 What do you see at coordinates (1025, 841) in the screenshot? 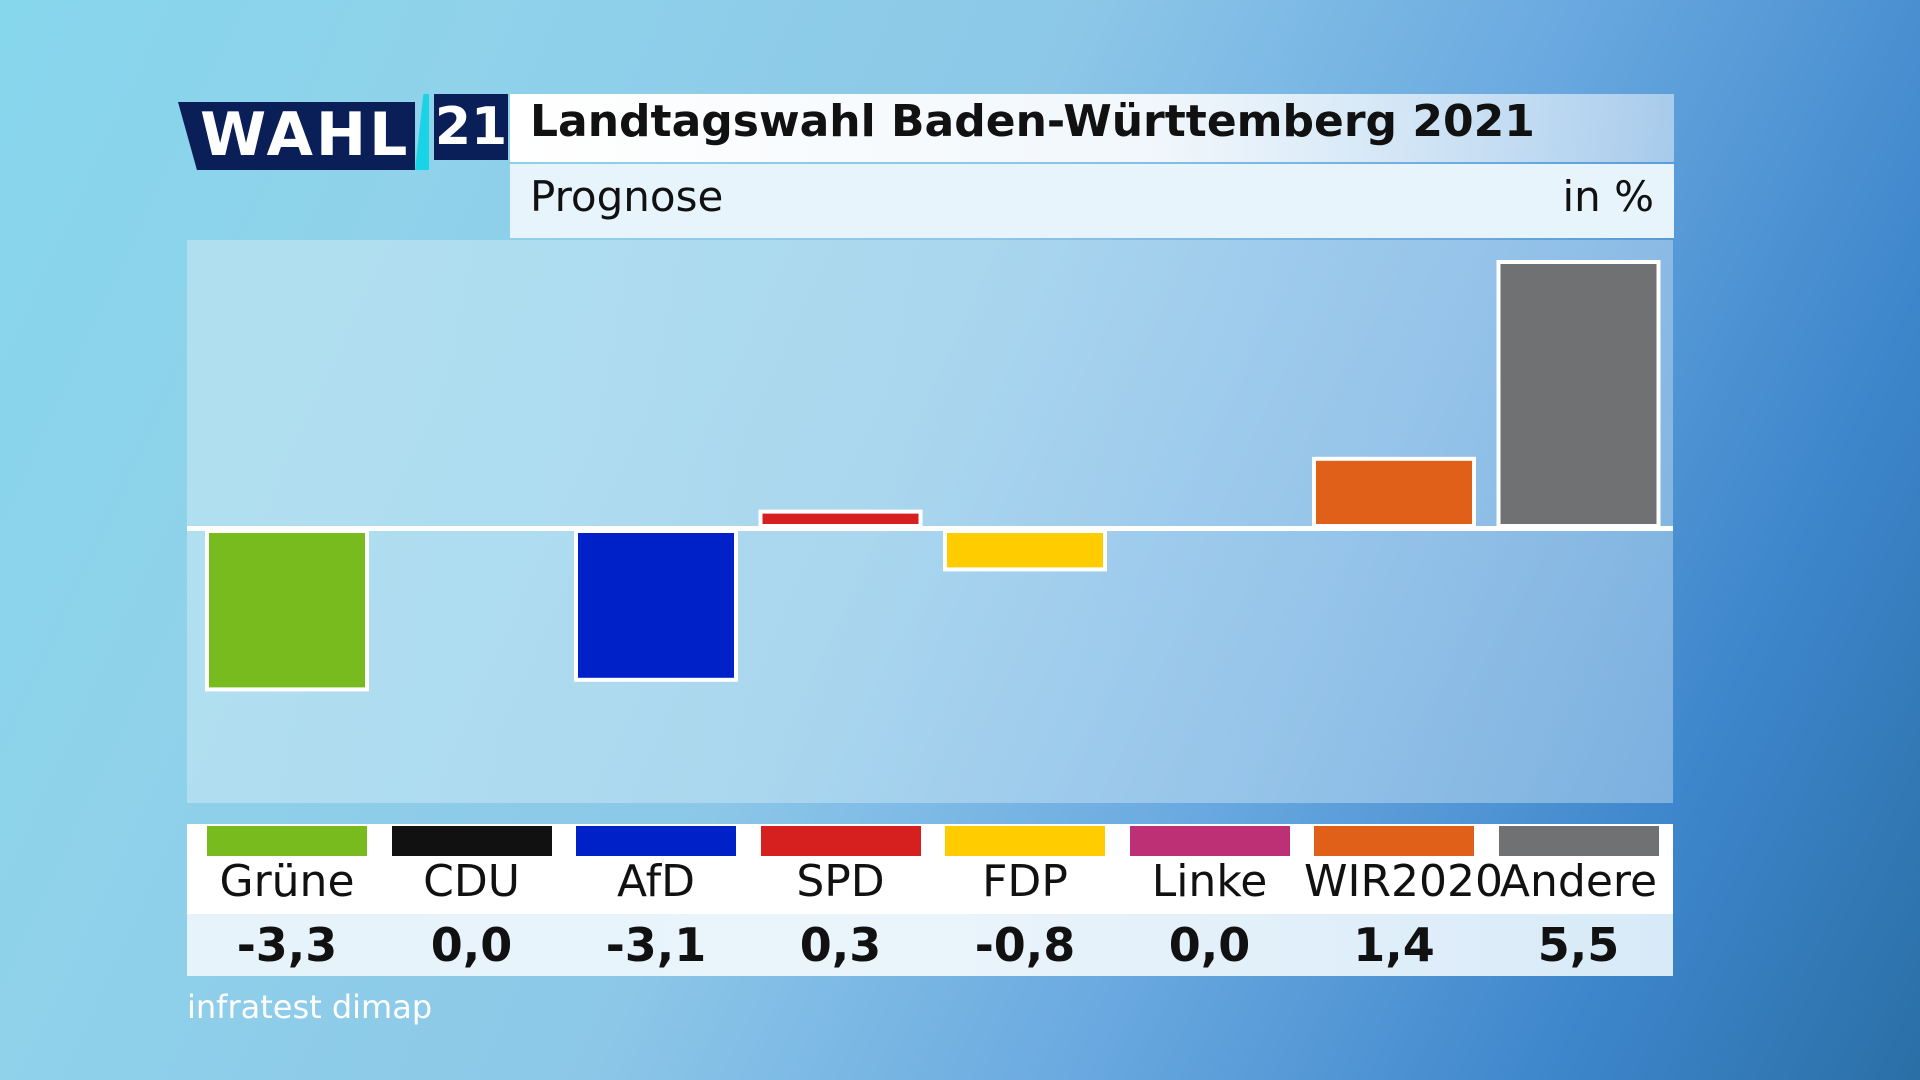
I see `legend-swatch-fdp` at bounding box center [1025, 841].